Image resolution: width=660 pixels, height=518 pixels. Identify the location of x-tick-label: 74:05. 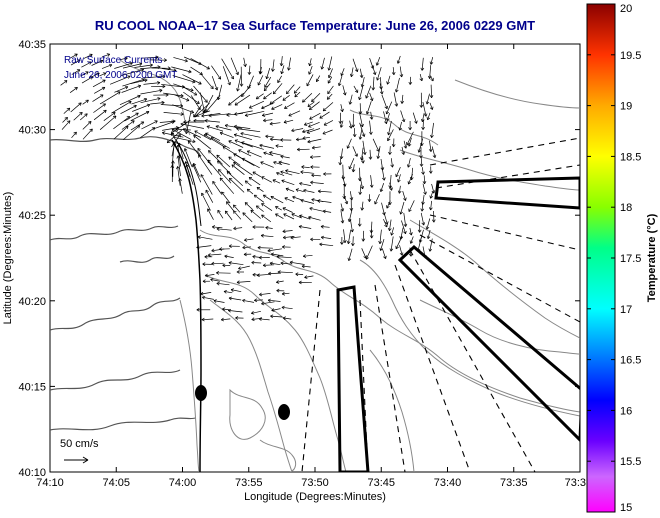
(116, 483).